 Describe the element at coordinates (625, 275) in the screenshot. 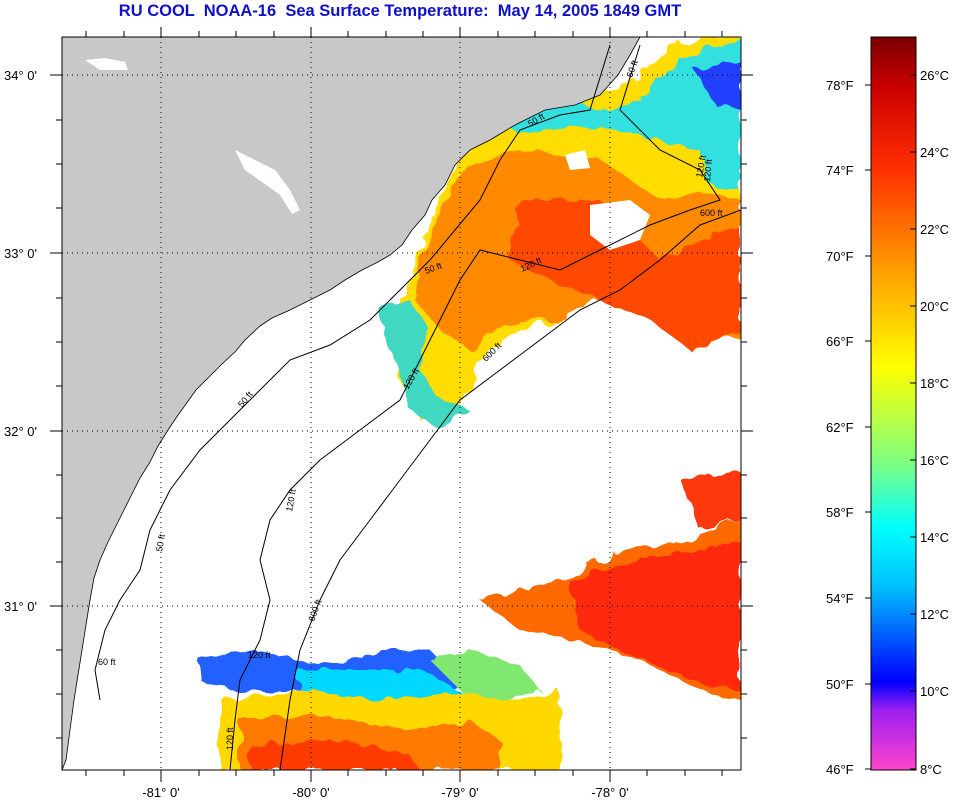

I see `sst-patch-north-red` at that location.